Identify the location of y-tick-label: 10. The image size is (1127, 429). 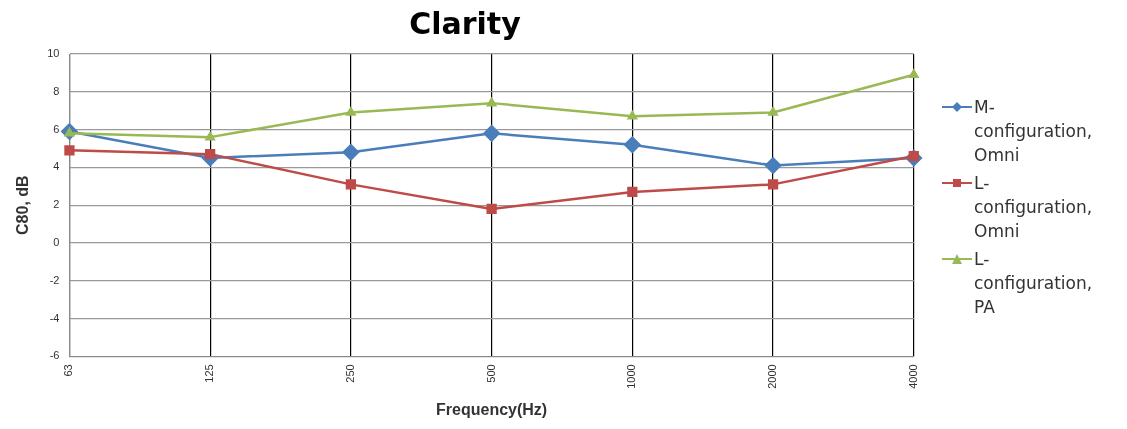
(53, 53).